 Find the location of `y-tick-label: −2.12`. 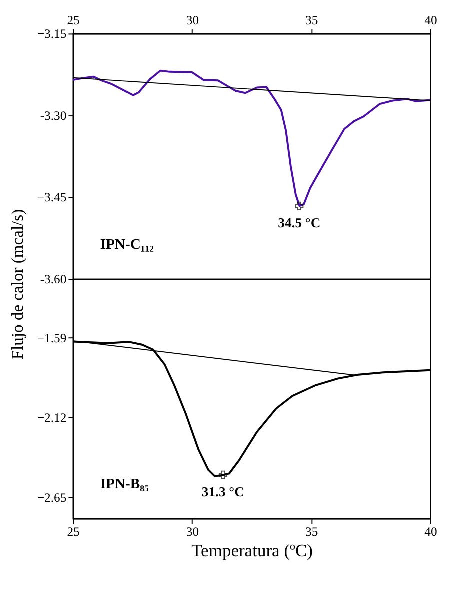

y-tick-label: −2.12 is located at coordinates (52, 418).